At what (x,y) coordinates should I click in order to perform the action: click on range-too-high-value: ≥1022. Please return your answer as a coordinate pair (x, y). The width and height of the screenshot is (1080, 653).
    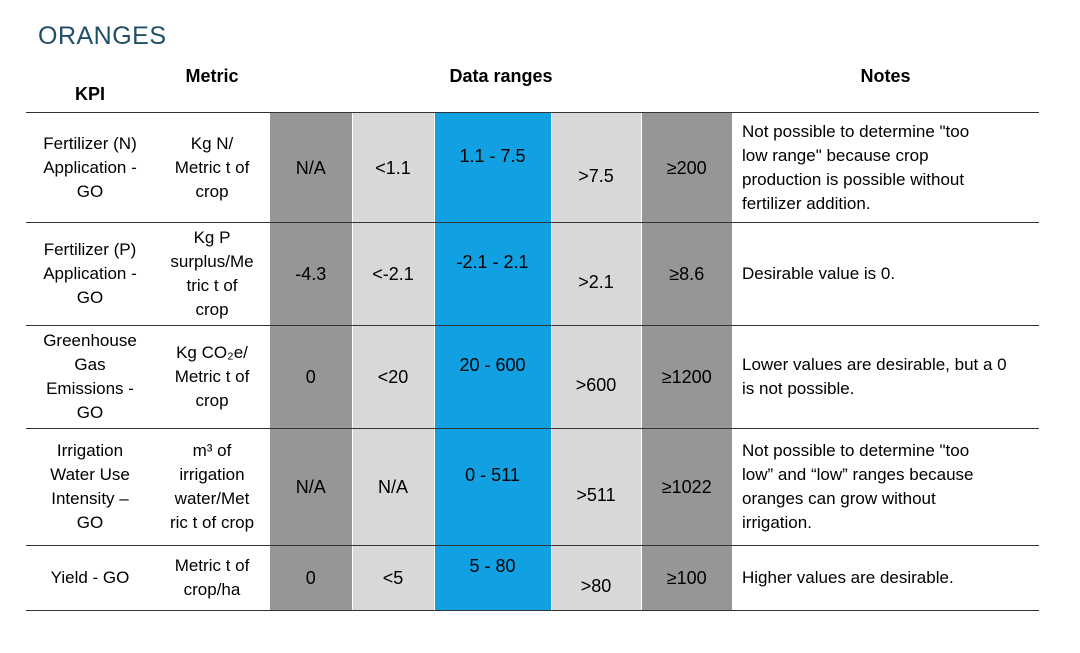
    Looking at the image, I should click on (686, 487).